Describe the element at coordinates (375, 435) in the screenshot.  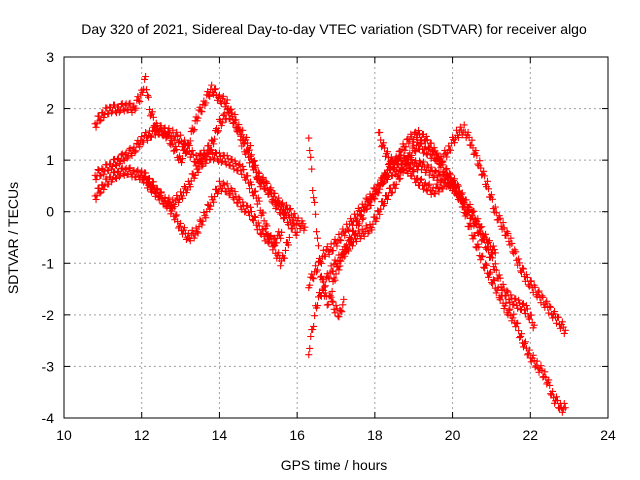
I see `x-tick-label: 18` at that location.